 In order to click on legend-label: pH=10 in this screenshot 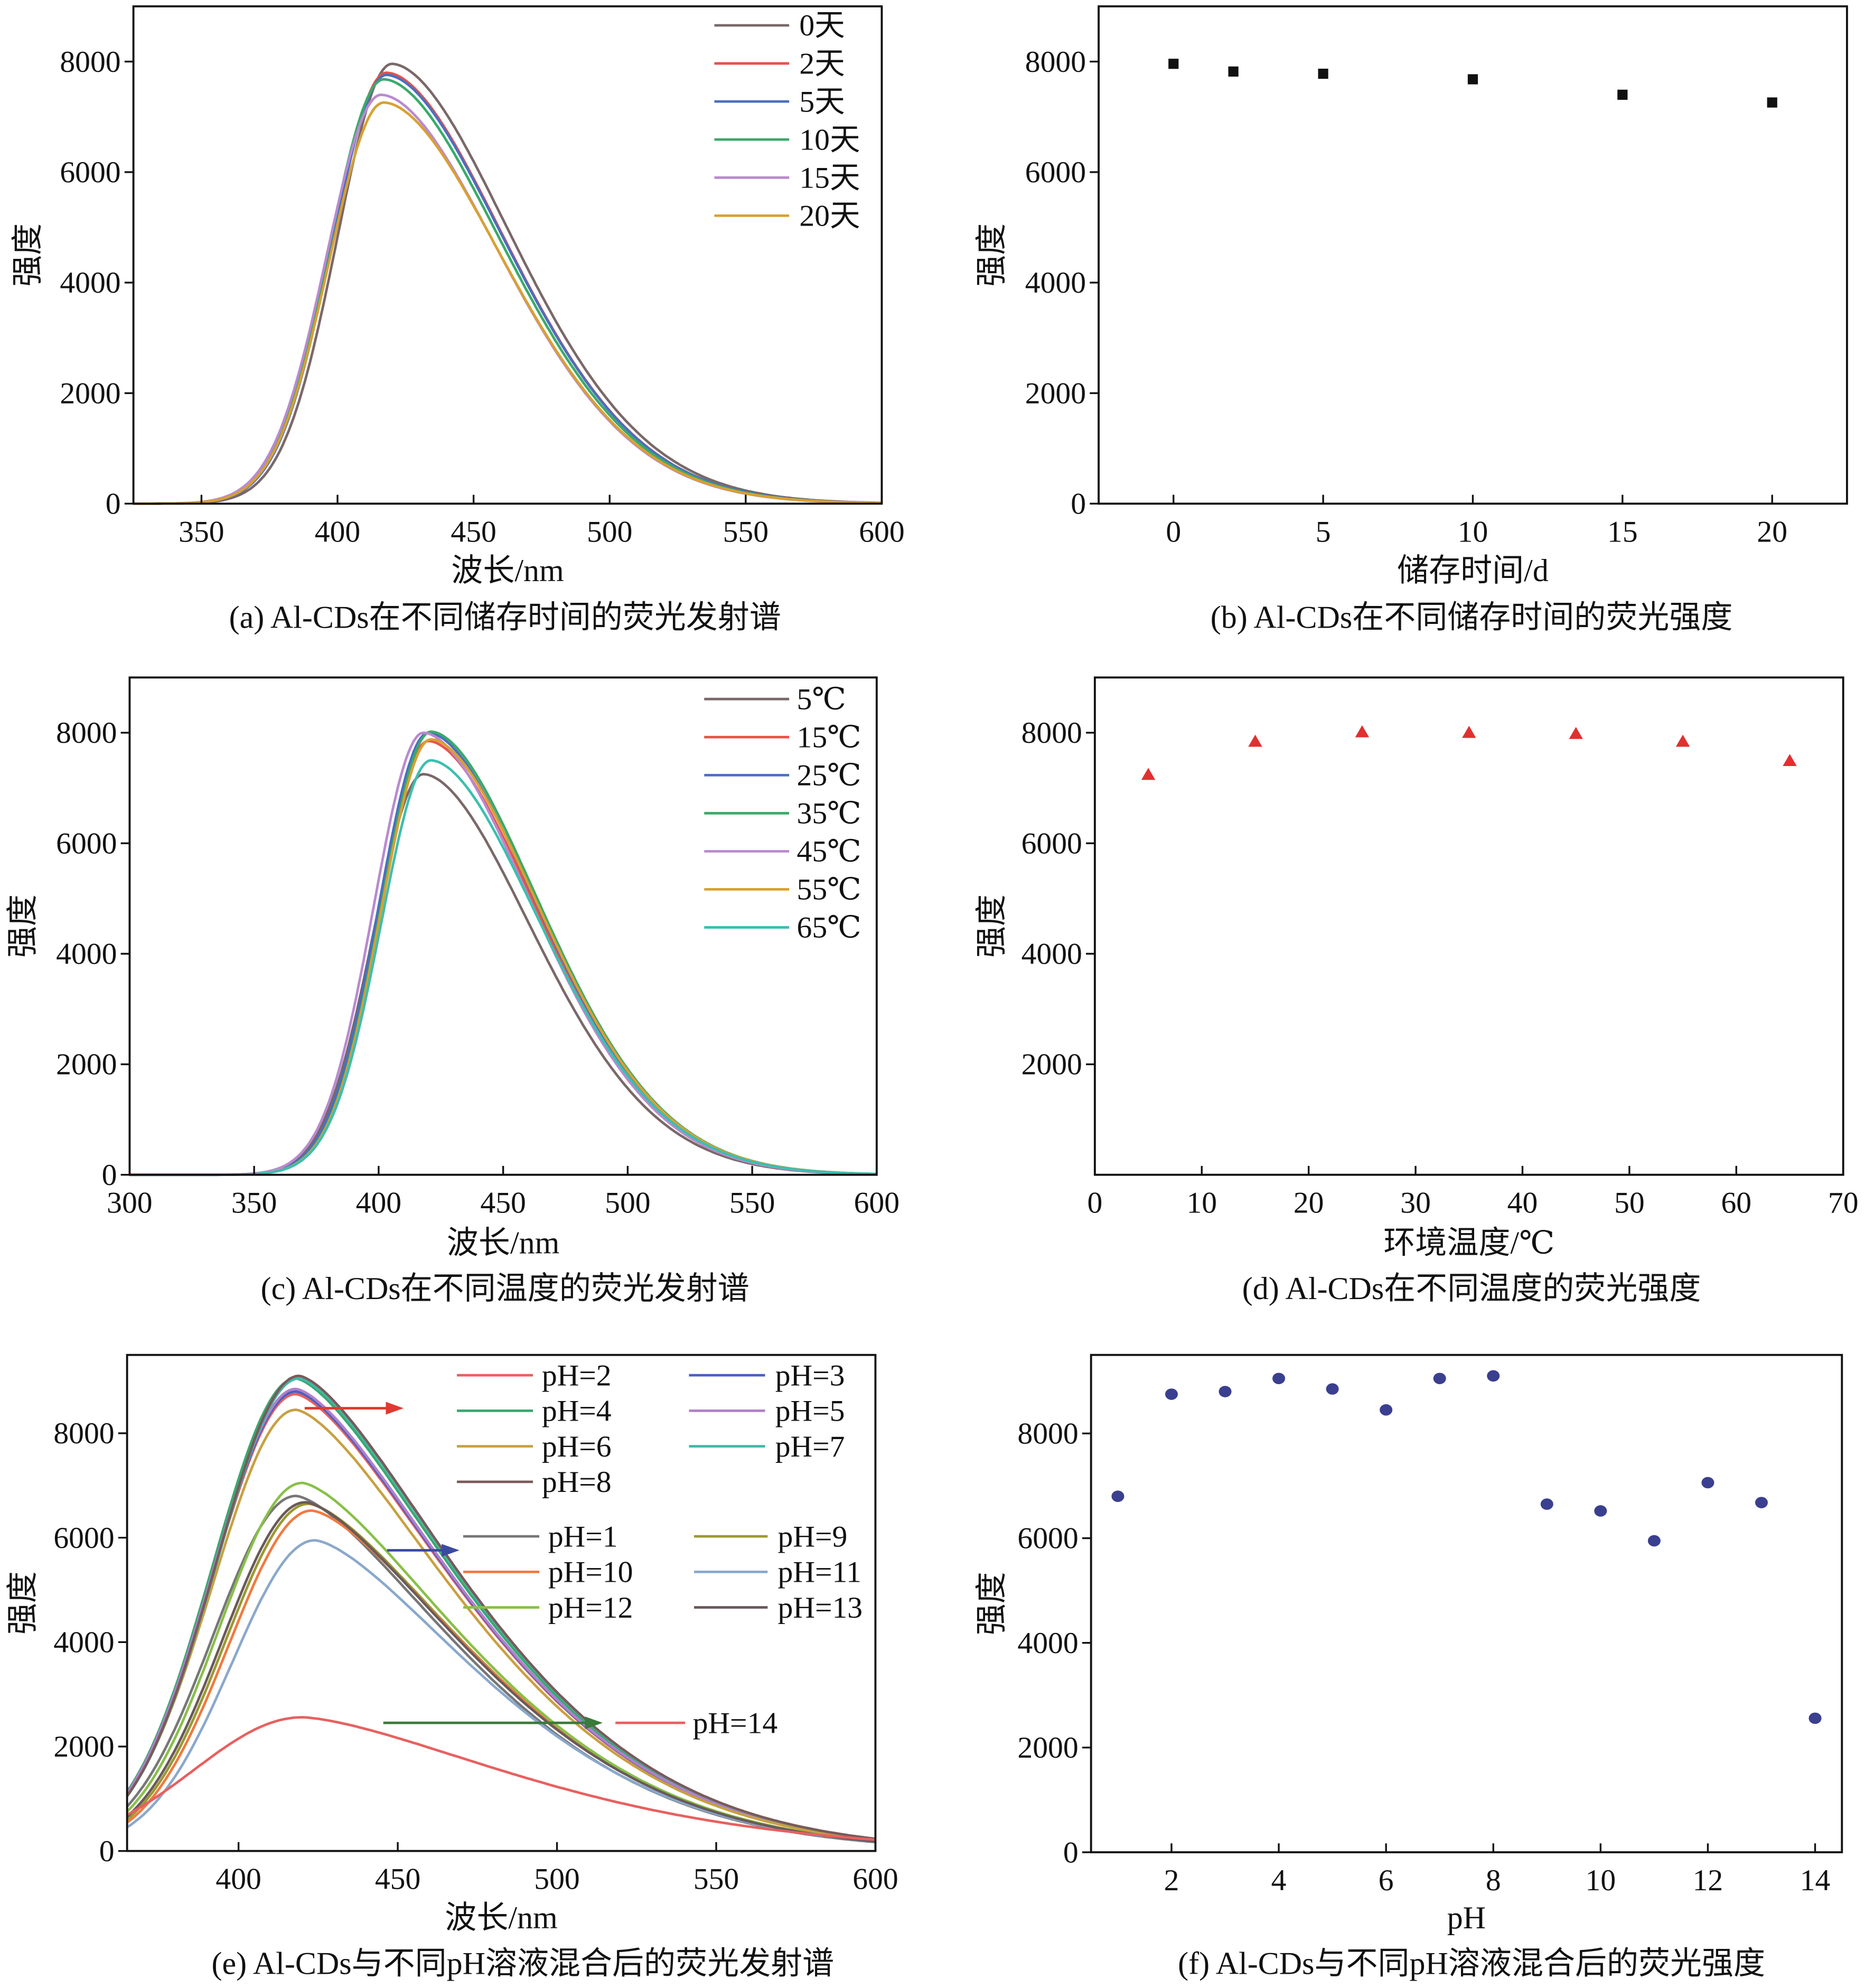, I will do `click(590, 1572)`.